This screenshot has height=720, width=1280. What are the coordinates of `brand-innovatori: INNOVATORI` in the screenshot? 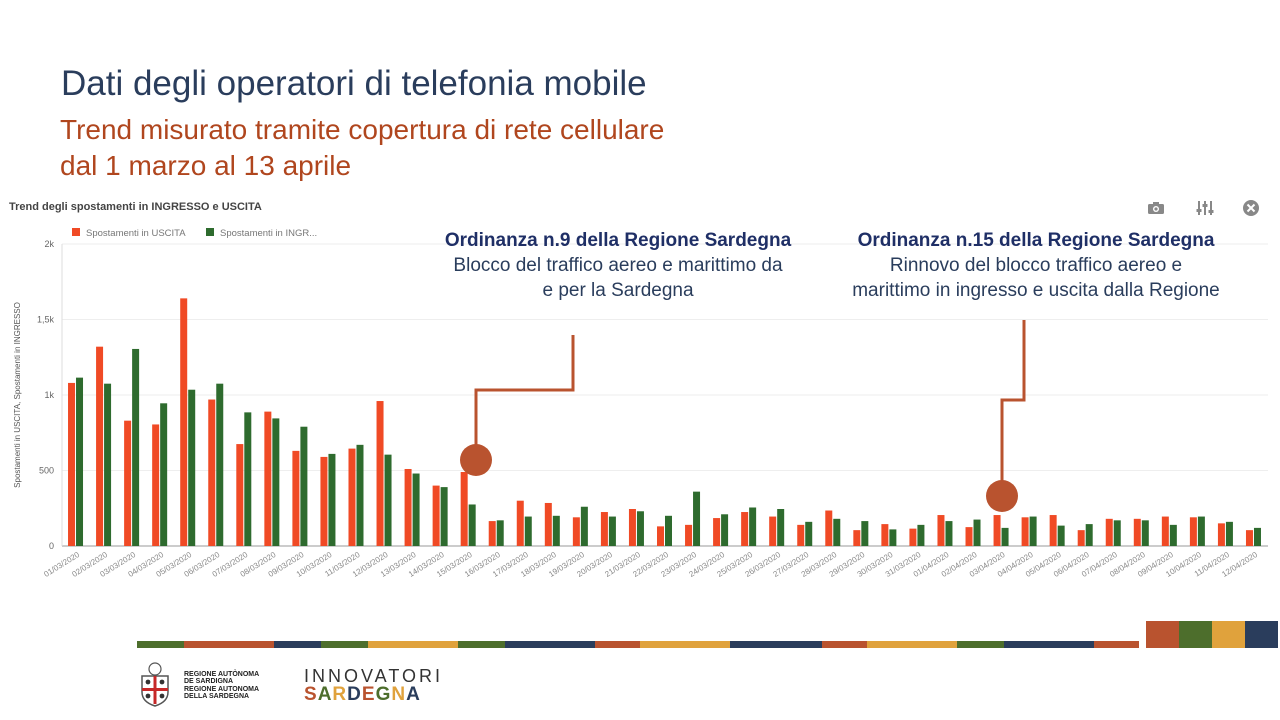 It's located at (374, 676).